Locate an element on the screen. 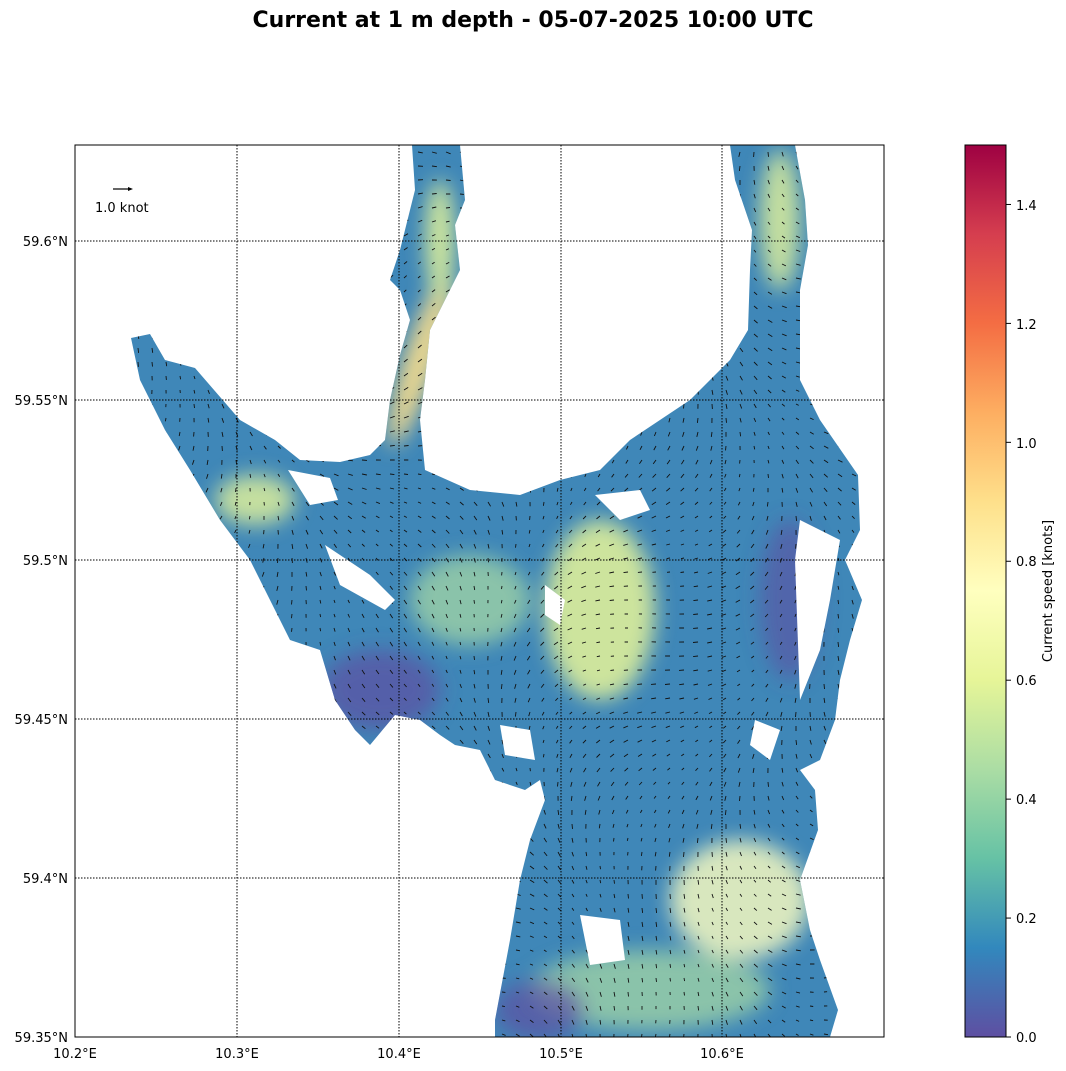  colorbar-tick-label: 0.4 is located at coordinates (1026, 800).